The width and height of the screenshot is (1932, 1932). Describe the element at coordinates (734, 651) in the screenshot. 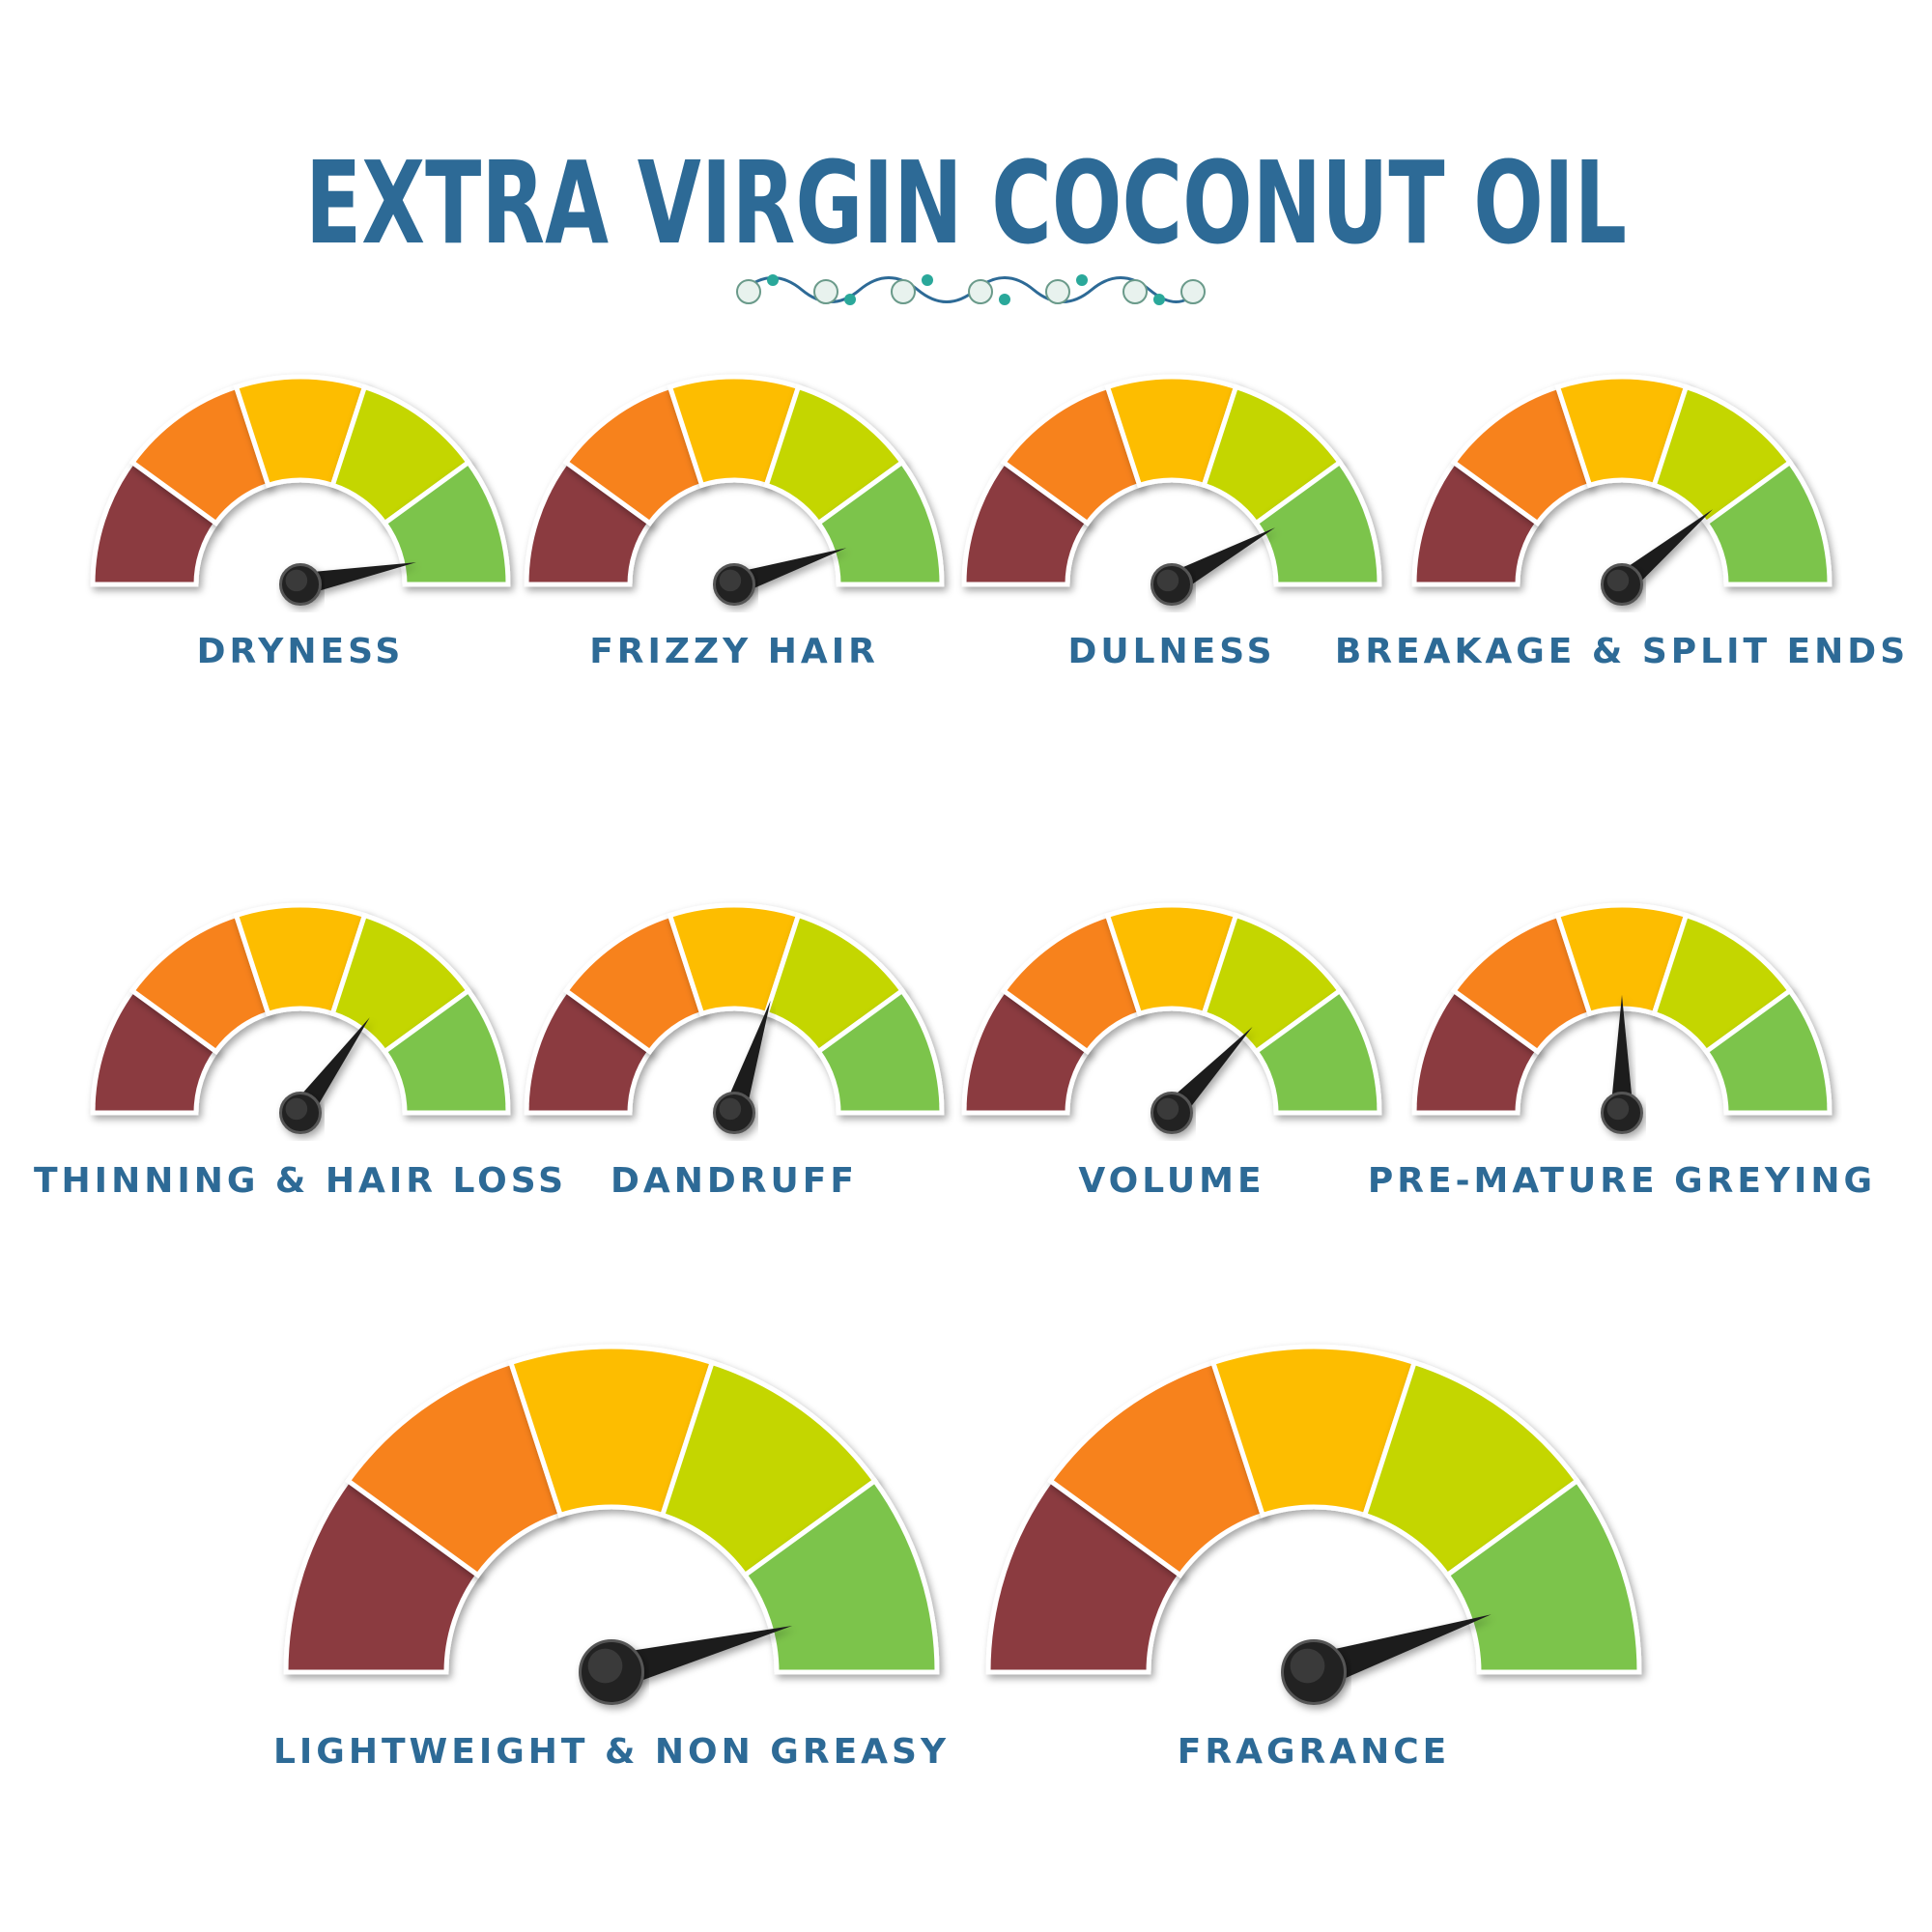

I see `gauge-label: FRIZZY HAIR` at that location.